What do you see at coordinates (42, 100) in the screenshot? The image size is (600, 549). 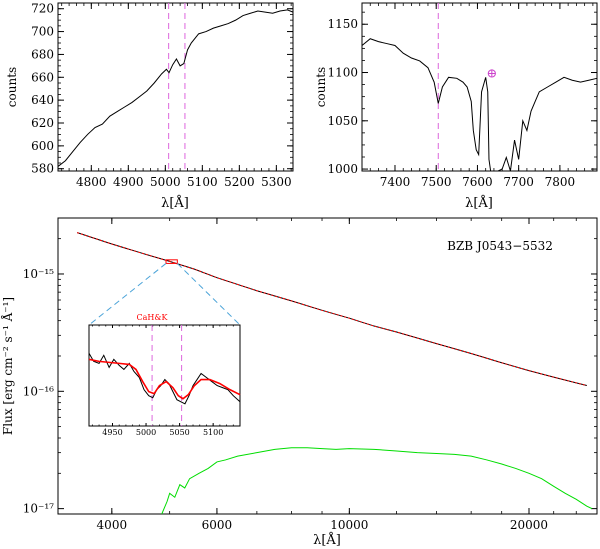 I see `y-tick-label: 640` at bounding box center [42, 100].